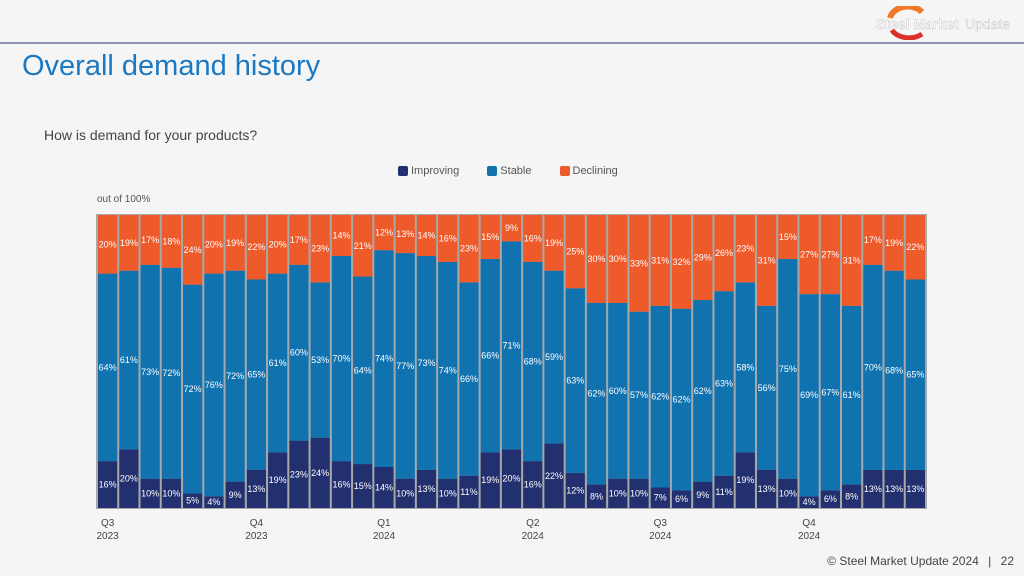 Image resolution: width=1024 pixels, height=576 pixels. I want to click on data-label: 24%, so click(320, 473).